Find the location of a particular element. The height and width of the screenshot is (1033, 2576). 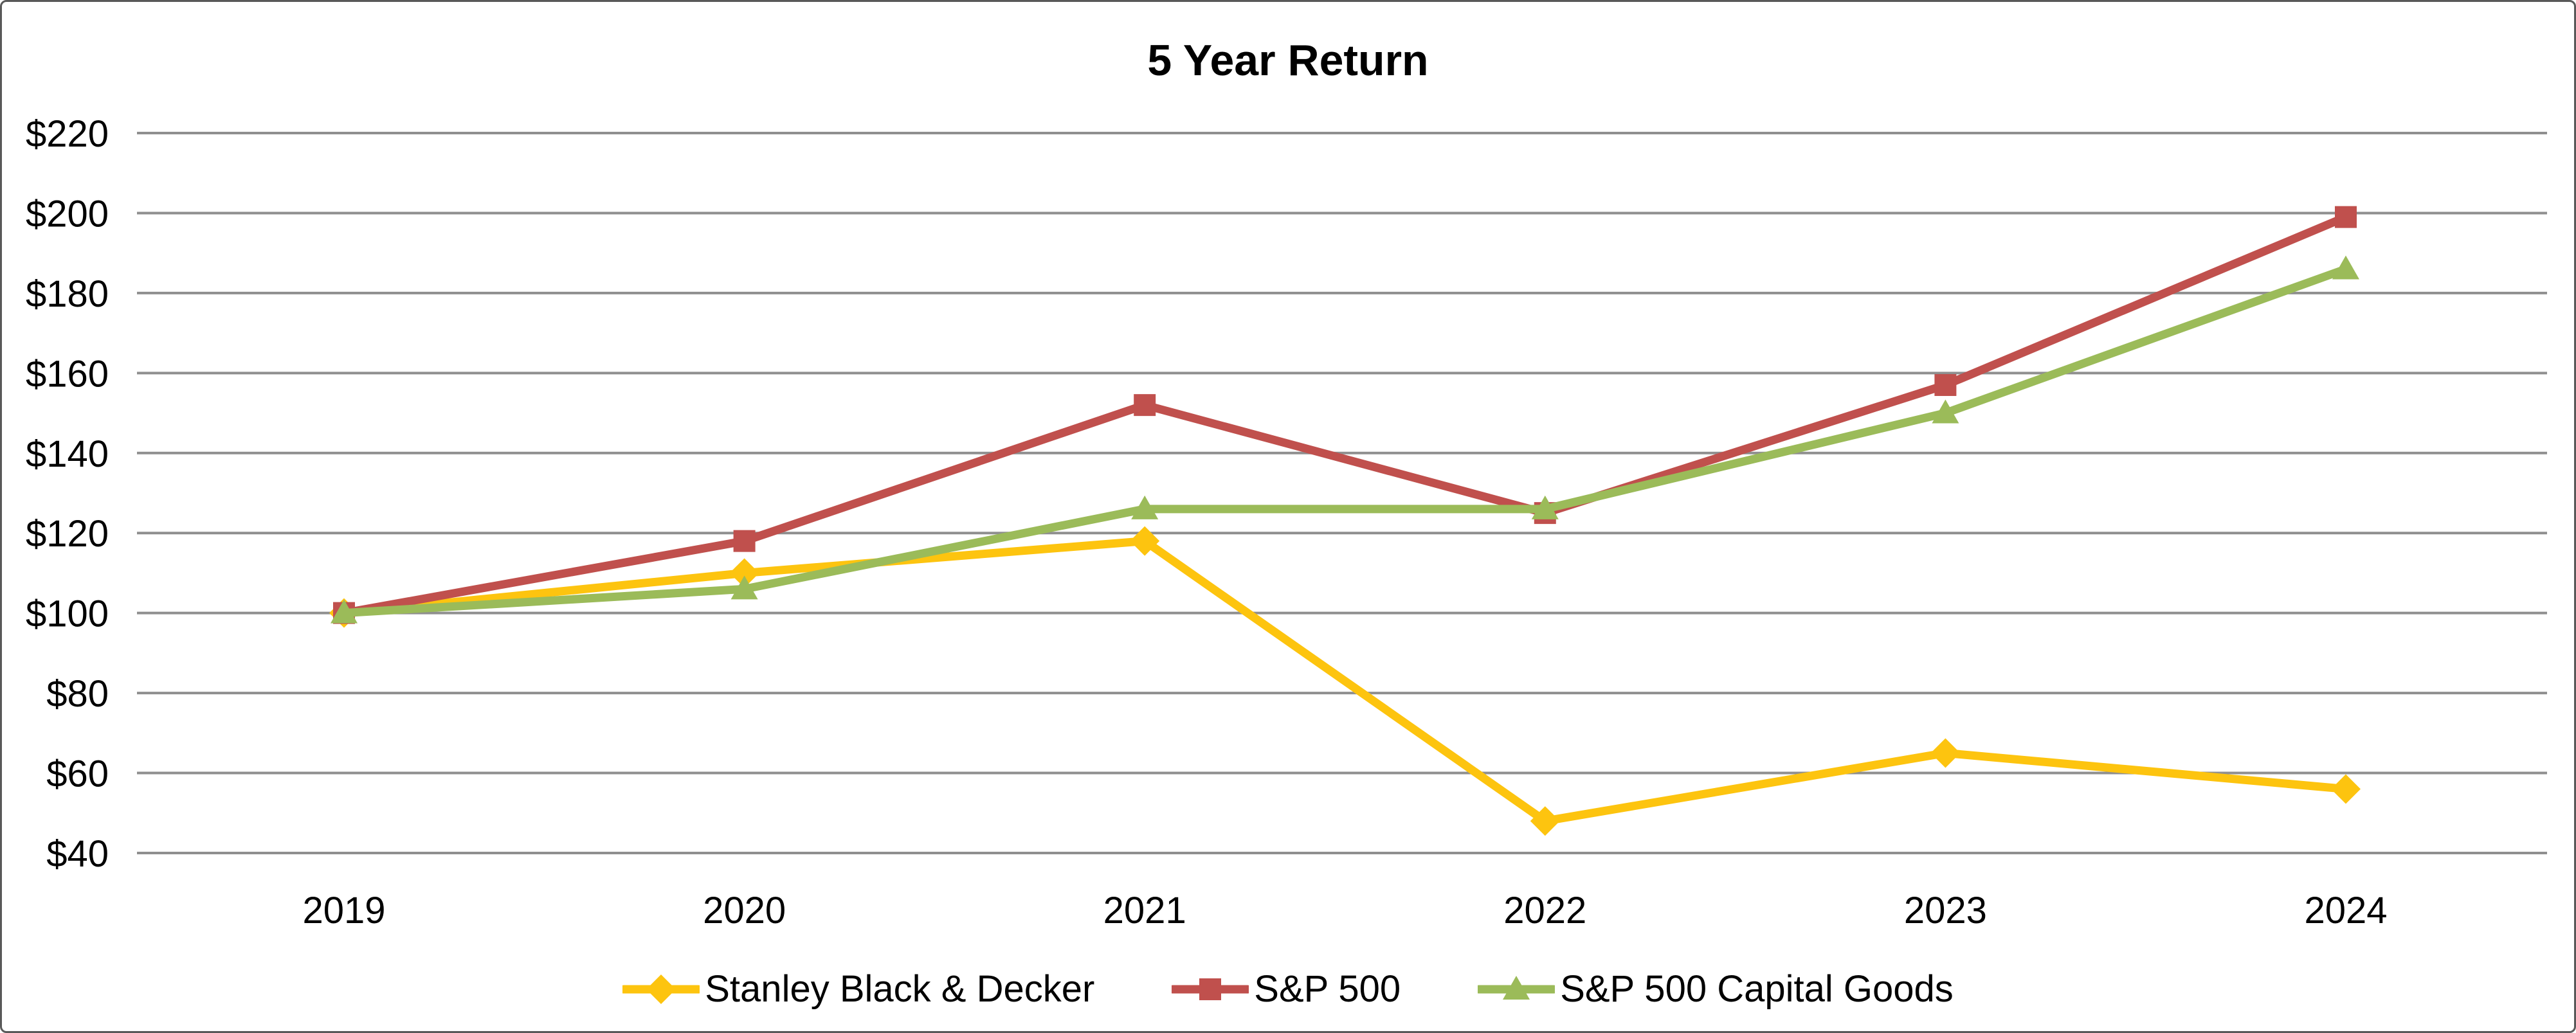

y-tick-label: $40 is located at coordinates (77, 854).